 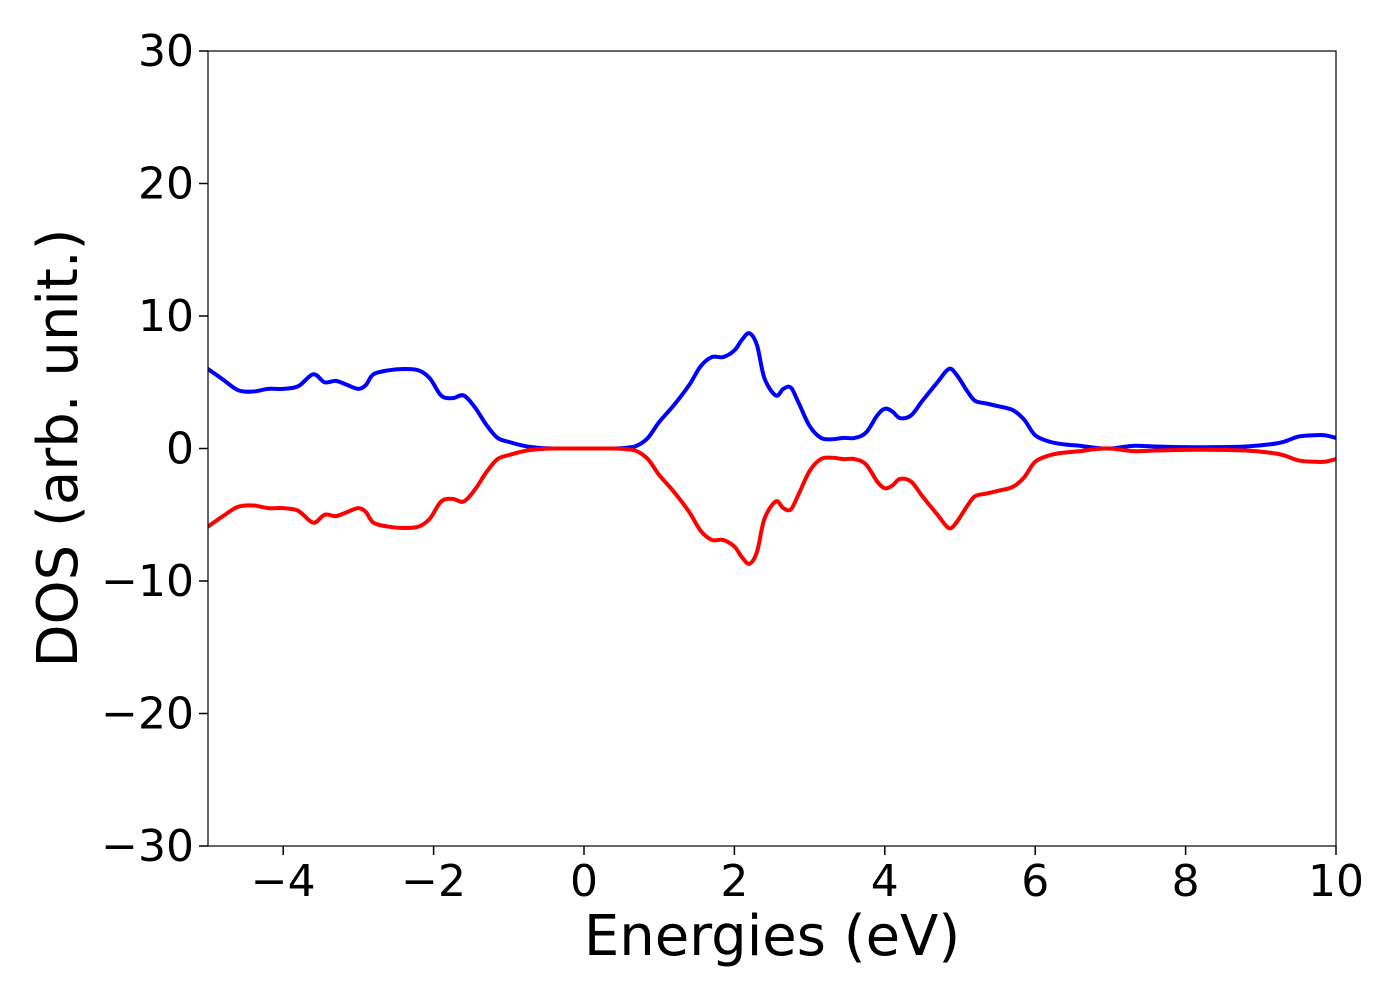 What do you see at coordinates (1336, 881) in the screenshot?
I see `x-tick-label: 10` at bounding box center [1336, 881].